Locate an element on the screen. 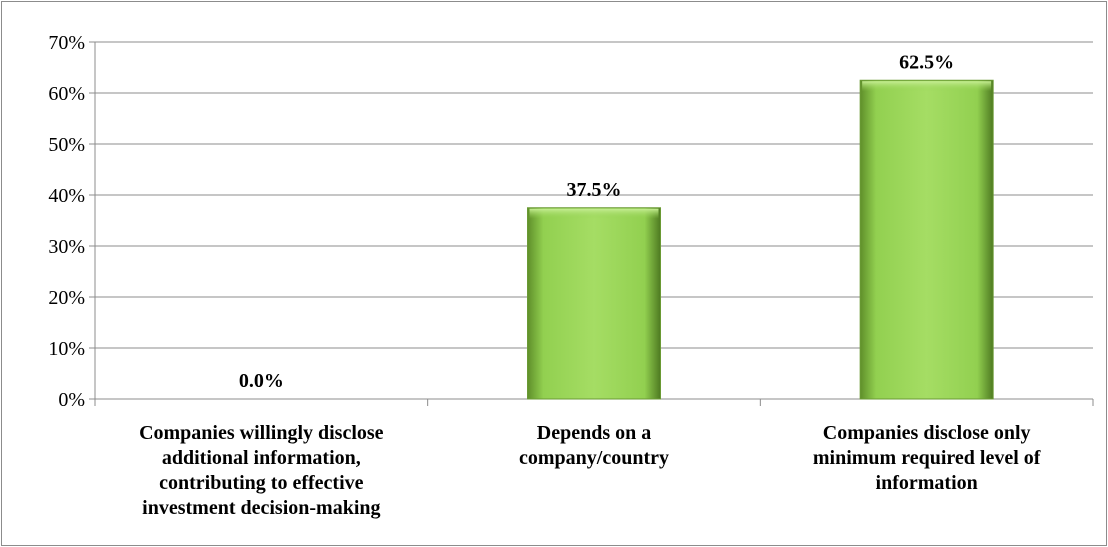  x-category-label-line: Companies disclose only is located at coordinates (927, 433).